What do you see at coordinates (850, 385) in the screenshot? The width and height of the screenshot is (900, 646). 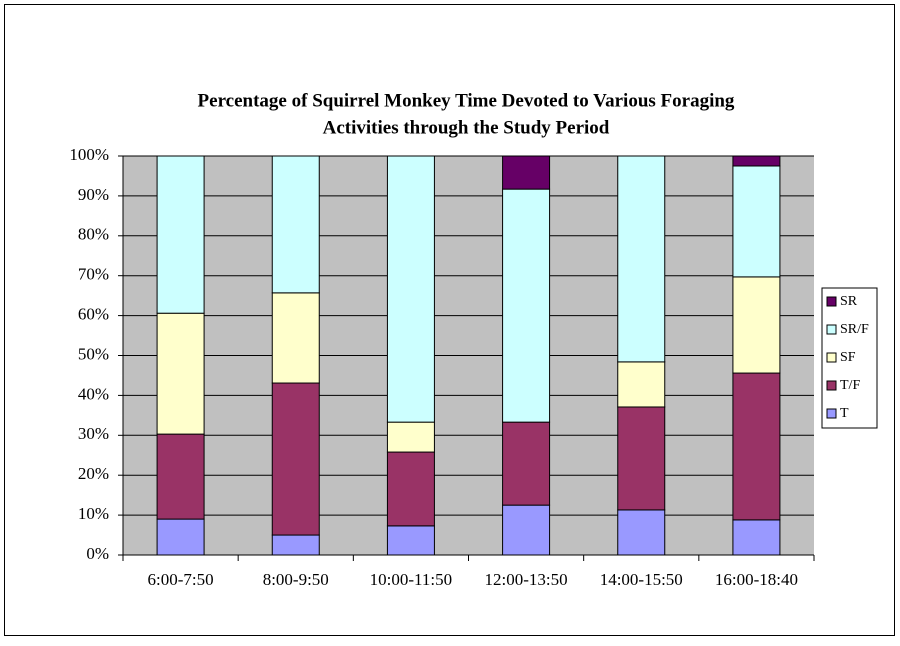 I see `legend-label: T/F` at bounding box center [850, 385].